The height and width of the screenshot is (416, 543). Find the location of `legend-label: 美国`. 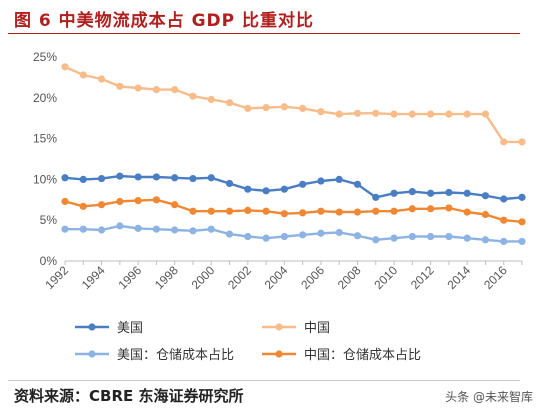

legend-label: 美国 is located at coordinates (130, 328).